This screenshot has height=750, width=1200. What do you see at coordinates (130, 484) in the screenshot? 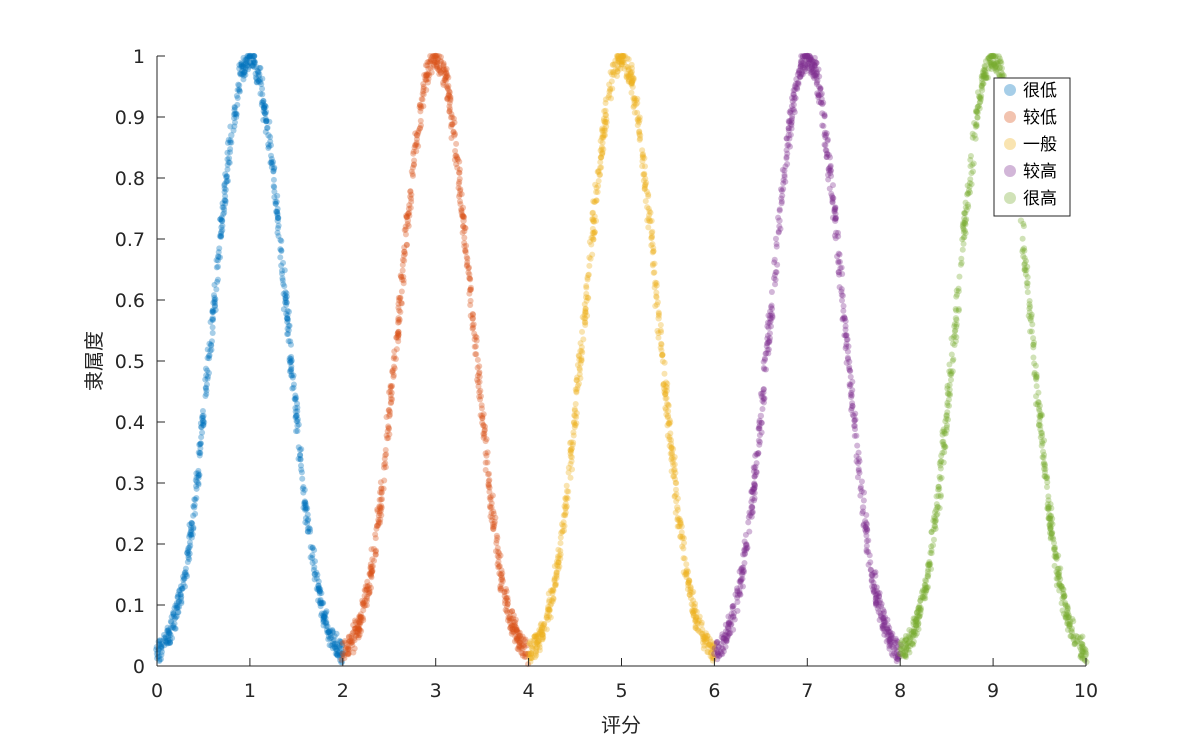
I see `y-tick-label: 0.3` at bounding box center [130, 484].